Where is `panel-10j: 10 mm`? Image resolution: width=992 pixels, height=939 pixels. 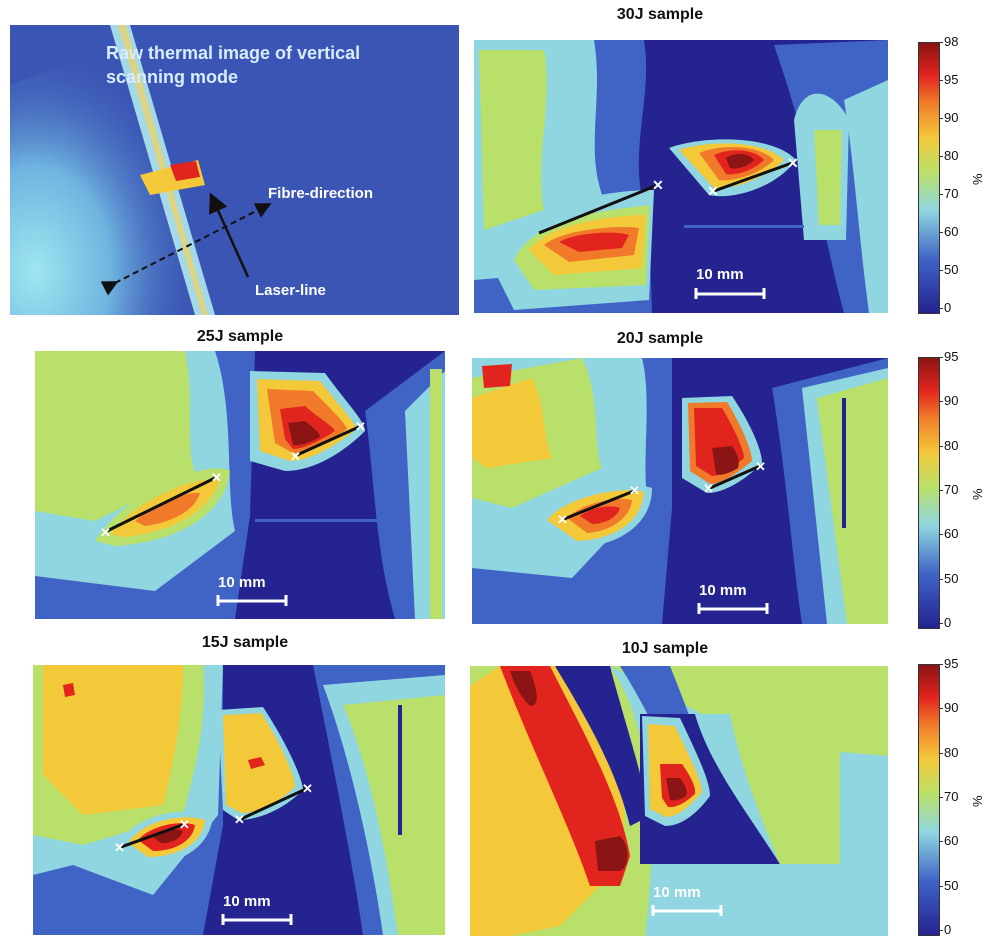
panel-10j: 10 mm is located at coordinates (679, 801).